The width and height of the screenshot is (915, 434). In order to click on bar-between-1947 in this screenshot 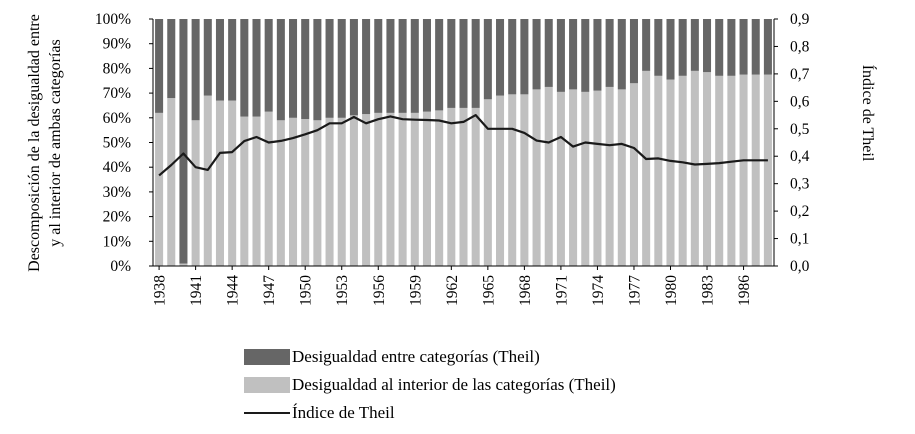, I will do `click(268, 65)`.